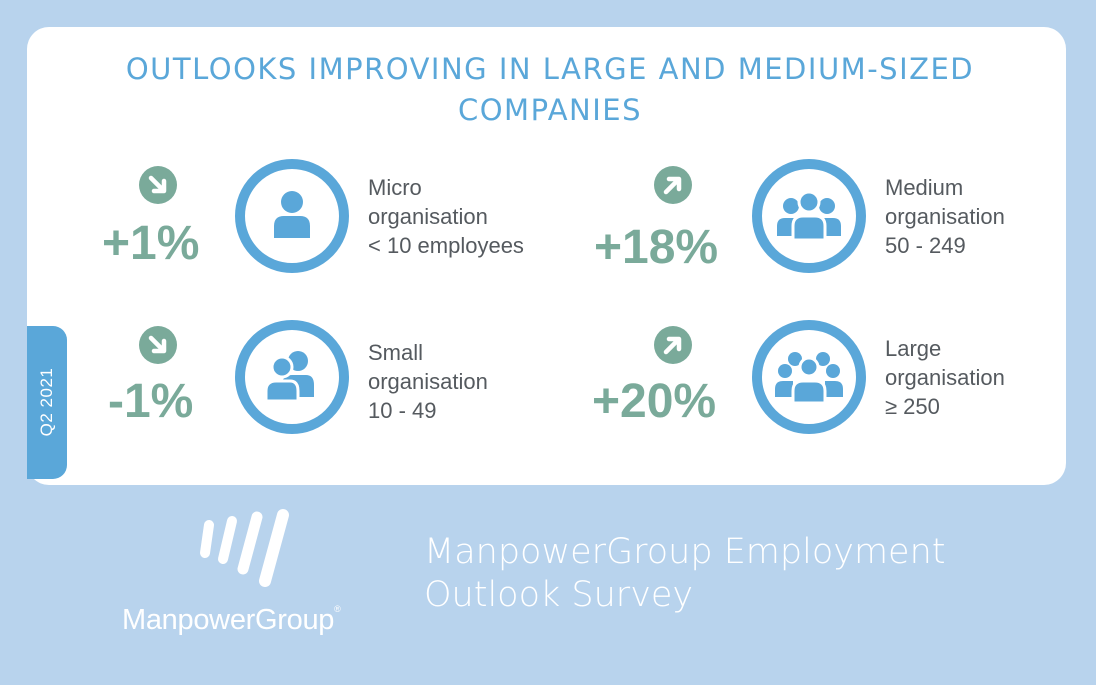  What do you see at coordinates (656, 247) in the screenshot?
I see `medium-outlook-value: +18%` at bounding box center [656, 247].